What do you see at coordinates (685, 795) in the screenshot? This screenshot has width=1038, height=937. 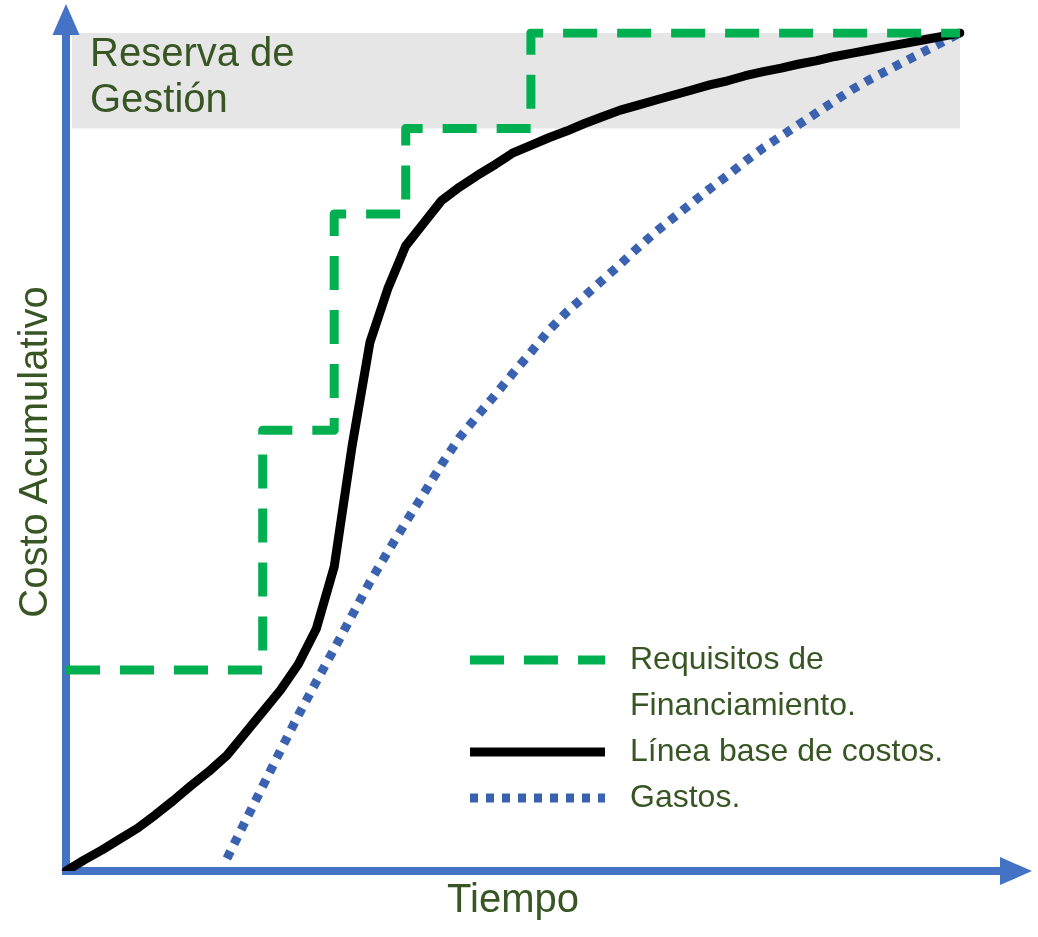 I see `legend-label: Gastos.` at bounding box center [685, 795].